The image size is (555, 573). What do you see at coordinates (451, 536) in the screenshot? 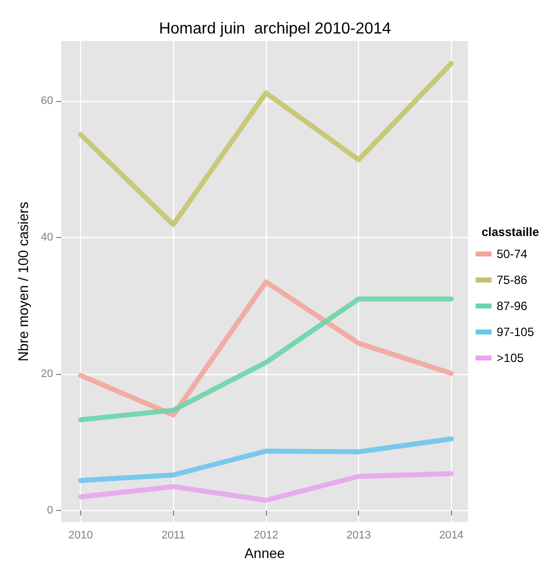
I see `x-tick-label: 2014` at bounding box center [451, 536].